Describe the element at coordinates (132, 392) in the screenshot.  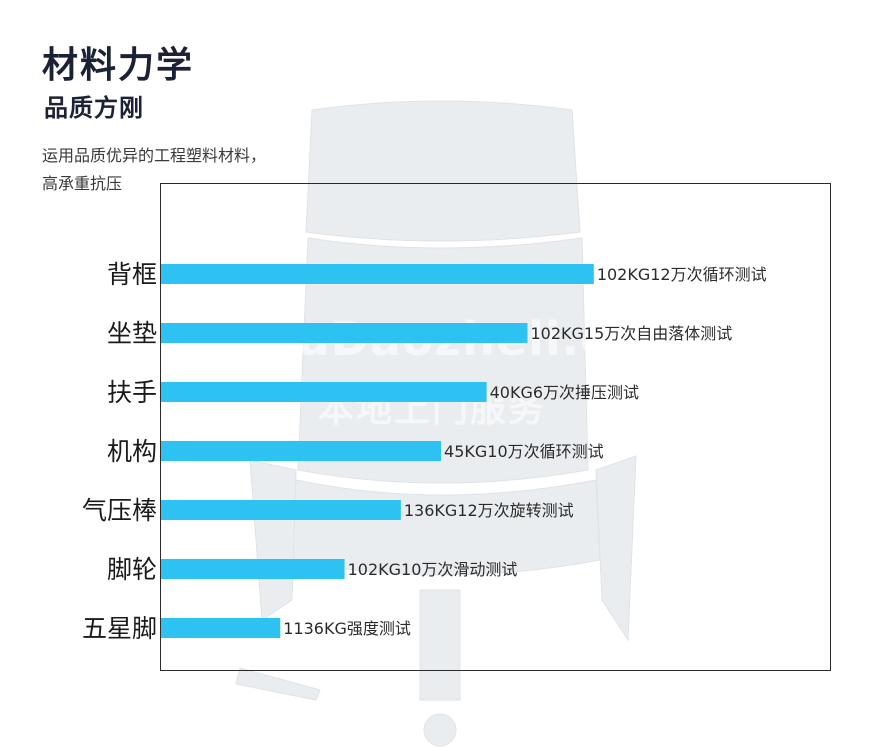
I see `category-label: 扶手` at that location.